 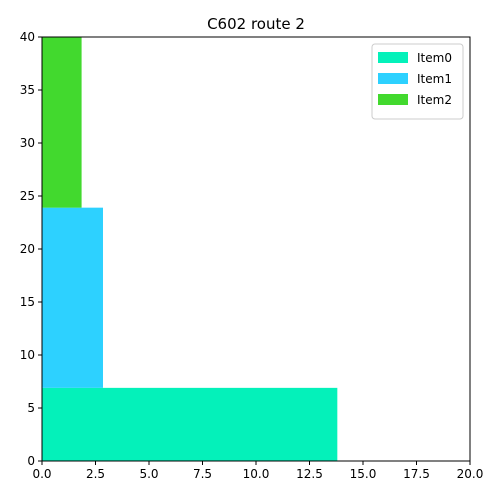 What do you see at coordinates (27, 249) in the screenshot?
I see `y-tick-label: 20` at bounding box center [27, 249].